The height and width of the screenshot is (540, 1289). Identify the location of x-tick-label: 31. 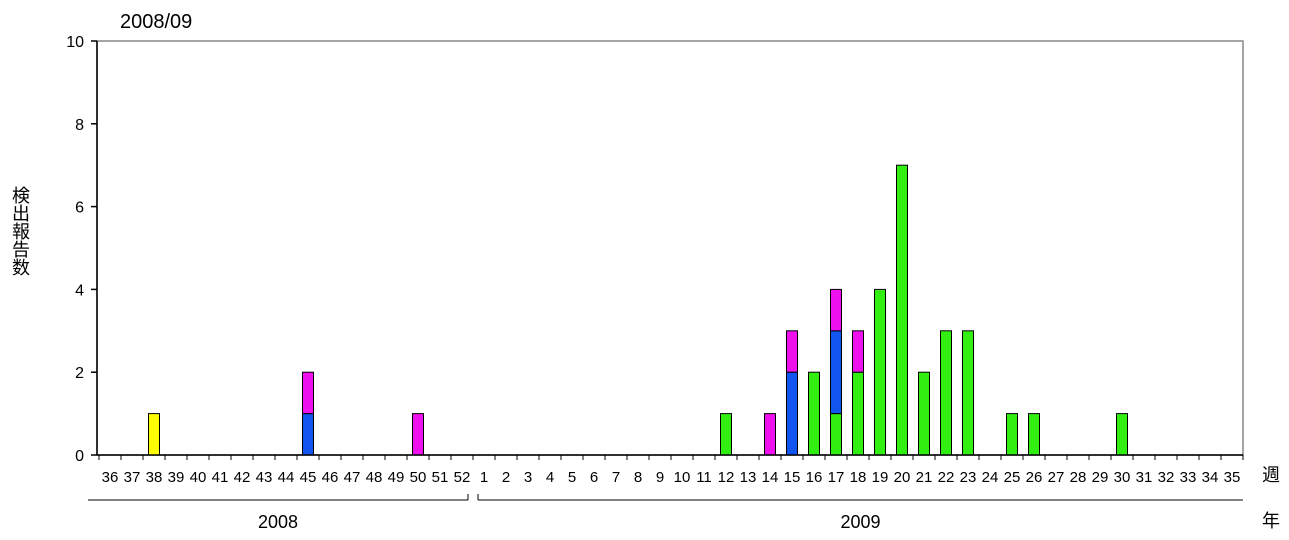
(1144, 477).